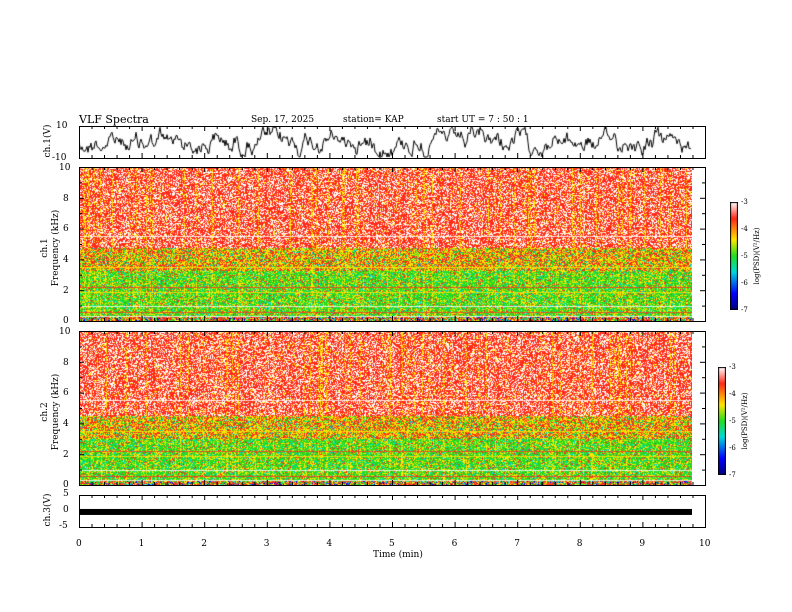 This screenshot has width=792, height=612. What do you see at coordinates (642, 544) in the screenshot?
I see `x-tick-label-9: 9` at bounding box center [642, 544].